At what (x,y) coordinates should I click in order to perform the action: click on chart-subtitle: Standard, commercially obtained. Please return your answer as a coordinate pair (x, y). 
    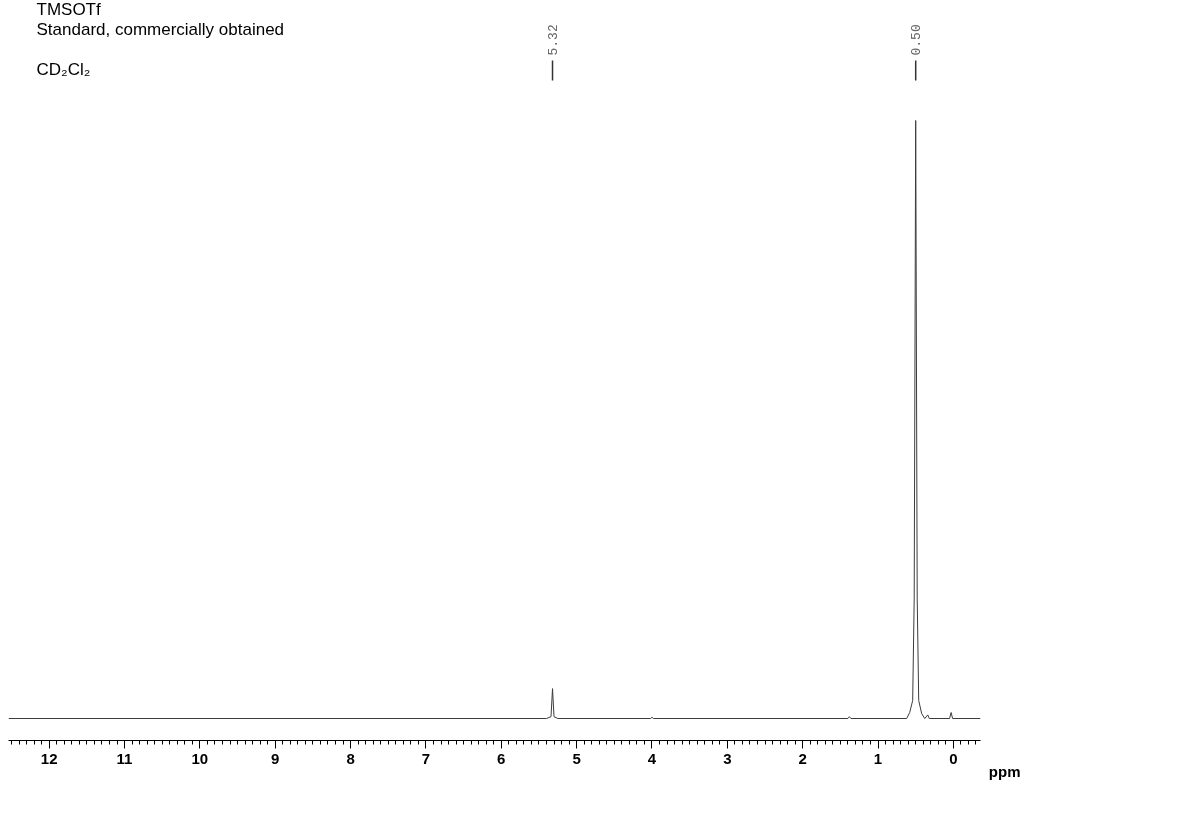
    Looking at the image, I should click on (160, 29).